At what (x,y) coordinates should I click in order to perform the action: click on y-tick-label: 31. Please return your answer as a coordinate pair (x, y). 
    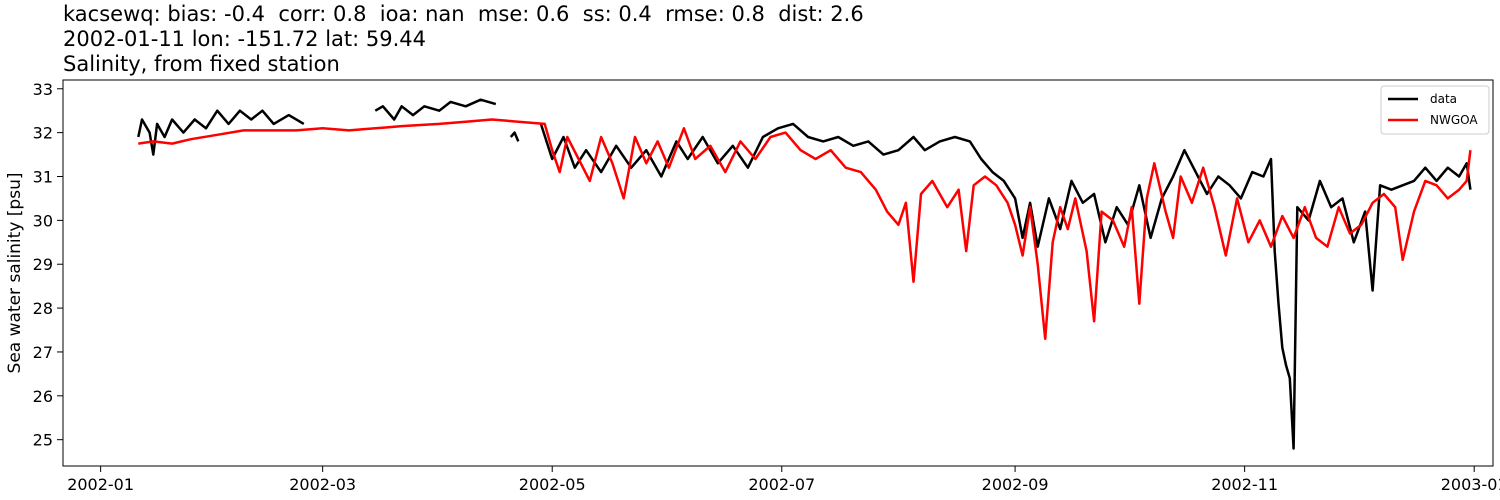
    Looking at the image, I should click on (43, 177).